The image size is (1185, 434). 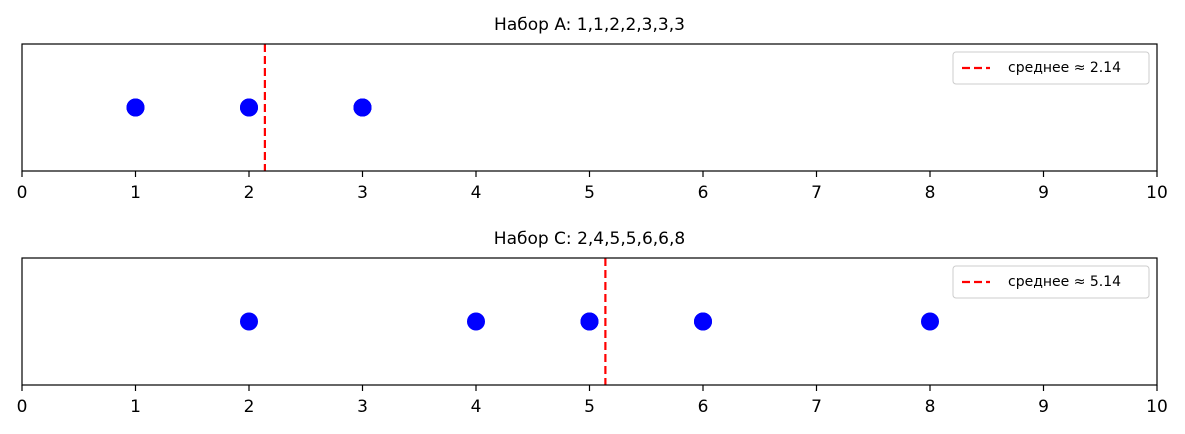 I want to click on subplot-title: Набор C: 2,4,5,5,6,6,8, so click(x=589, y=239).